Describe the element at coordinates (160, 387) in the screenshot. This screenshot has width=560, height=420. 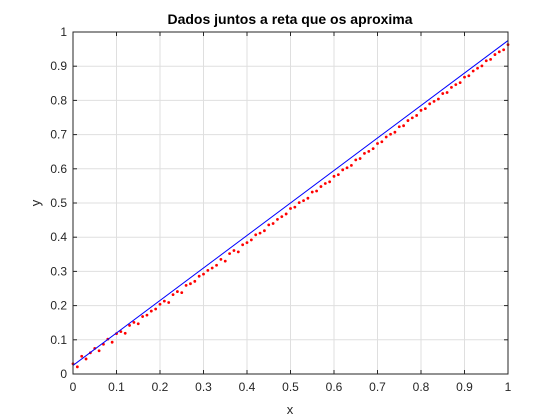
I see `x-tick-label: 0.2` at that location.